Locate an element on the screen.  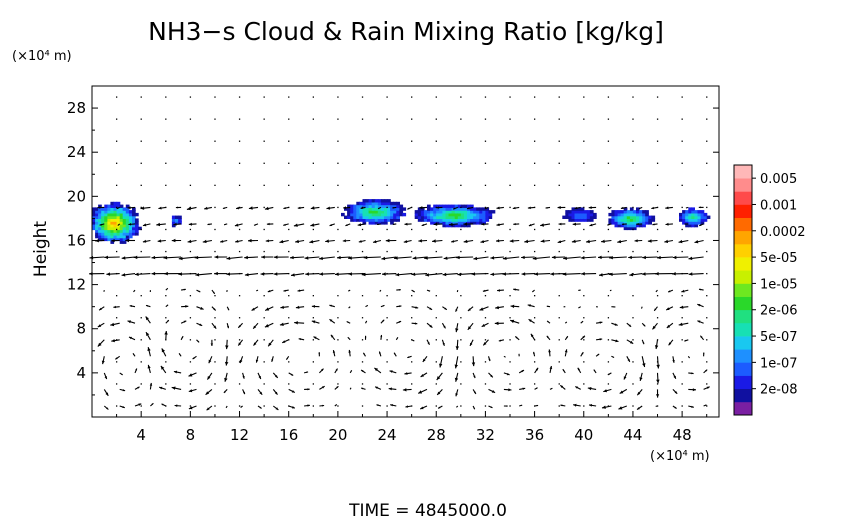
mixing-ratio-field is located at coordinates (401, 221).